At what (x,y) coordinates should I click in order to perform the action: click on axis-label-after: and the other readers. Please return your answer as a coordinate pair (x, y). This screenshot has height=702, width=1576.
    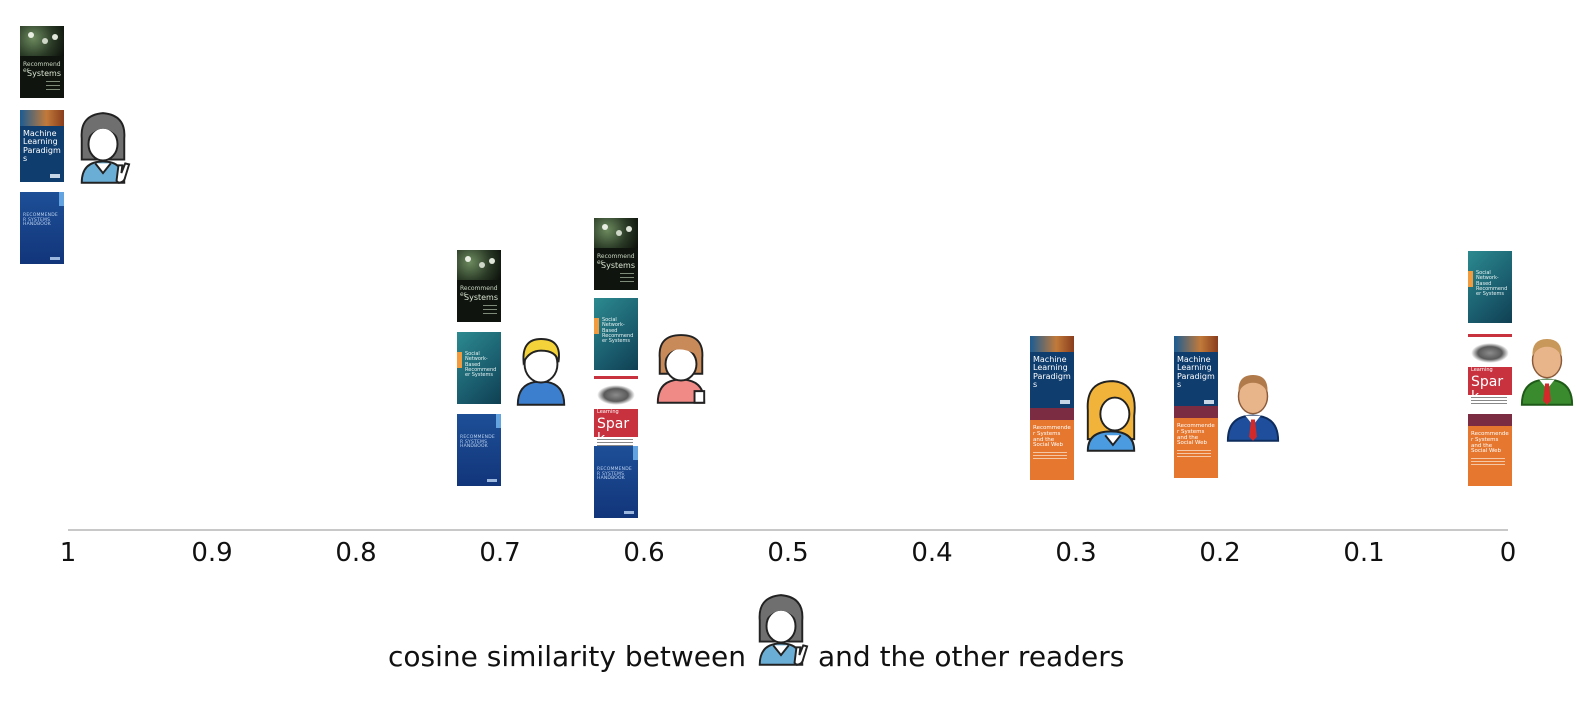
    Looking at the image, I should click on (971, 656).